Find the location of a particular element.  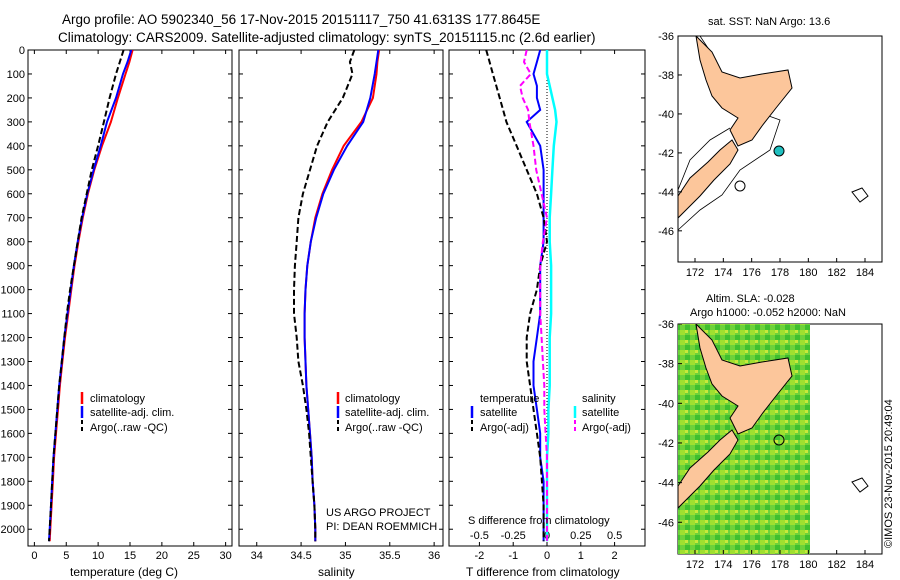

temperature-legend-satellite: satellite-adj. clim. is located at coordinates (132, 413).